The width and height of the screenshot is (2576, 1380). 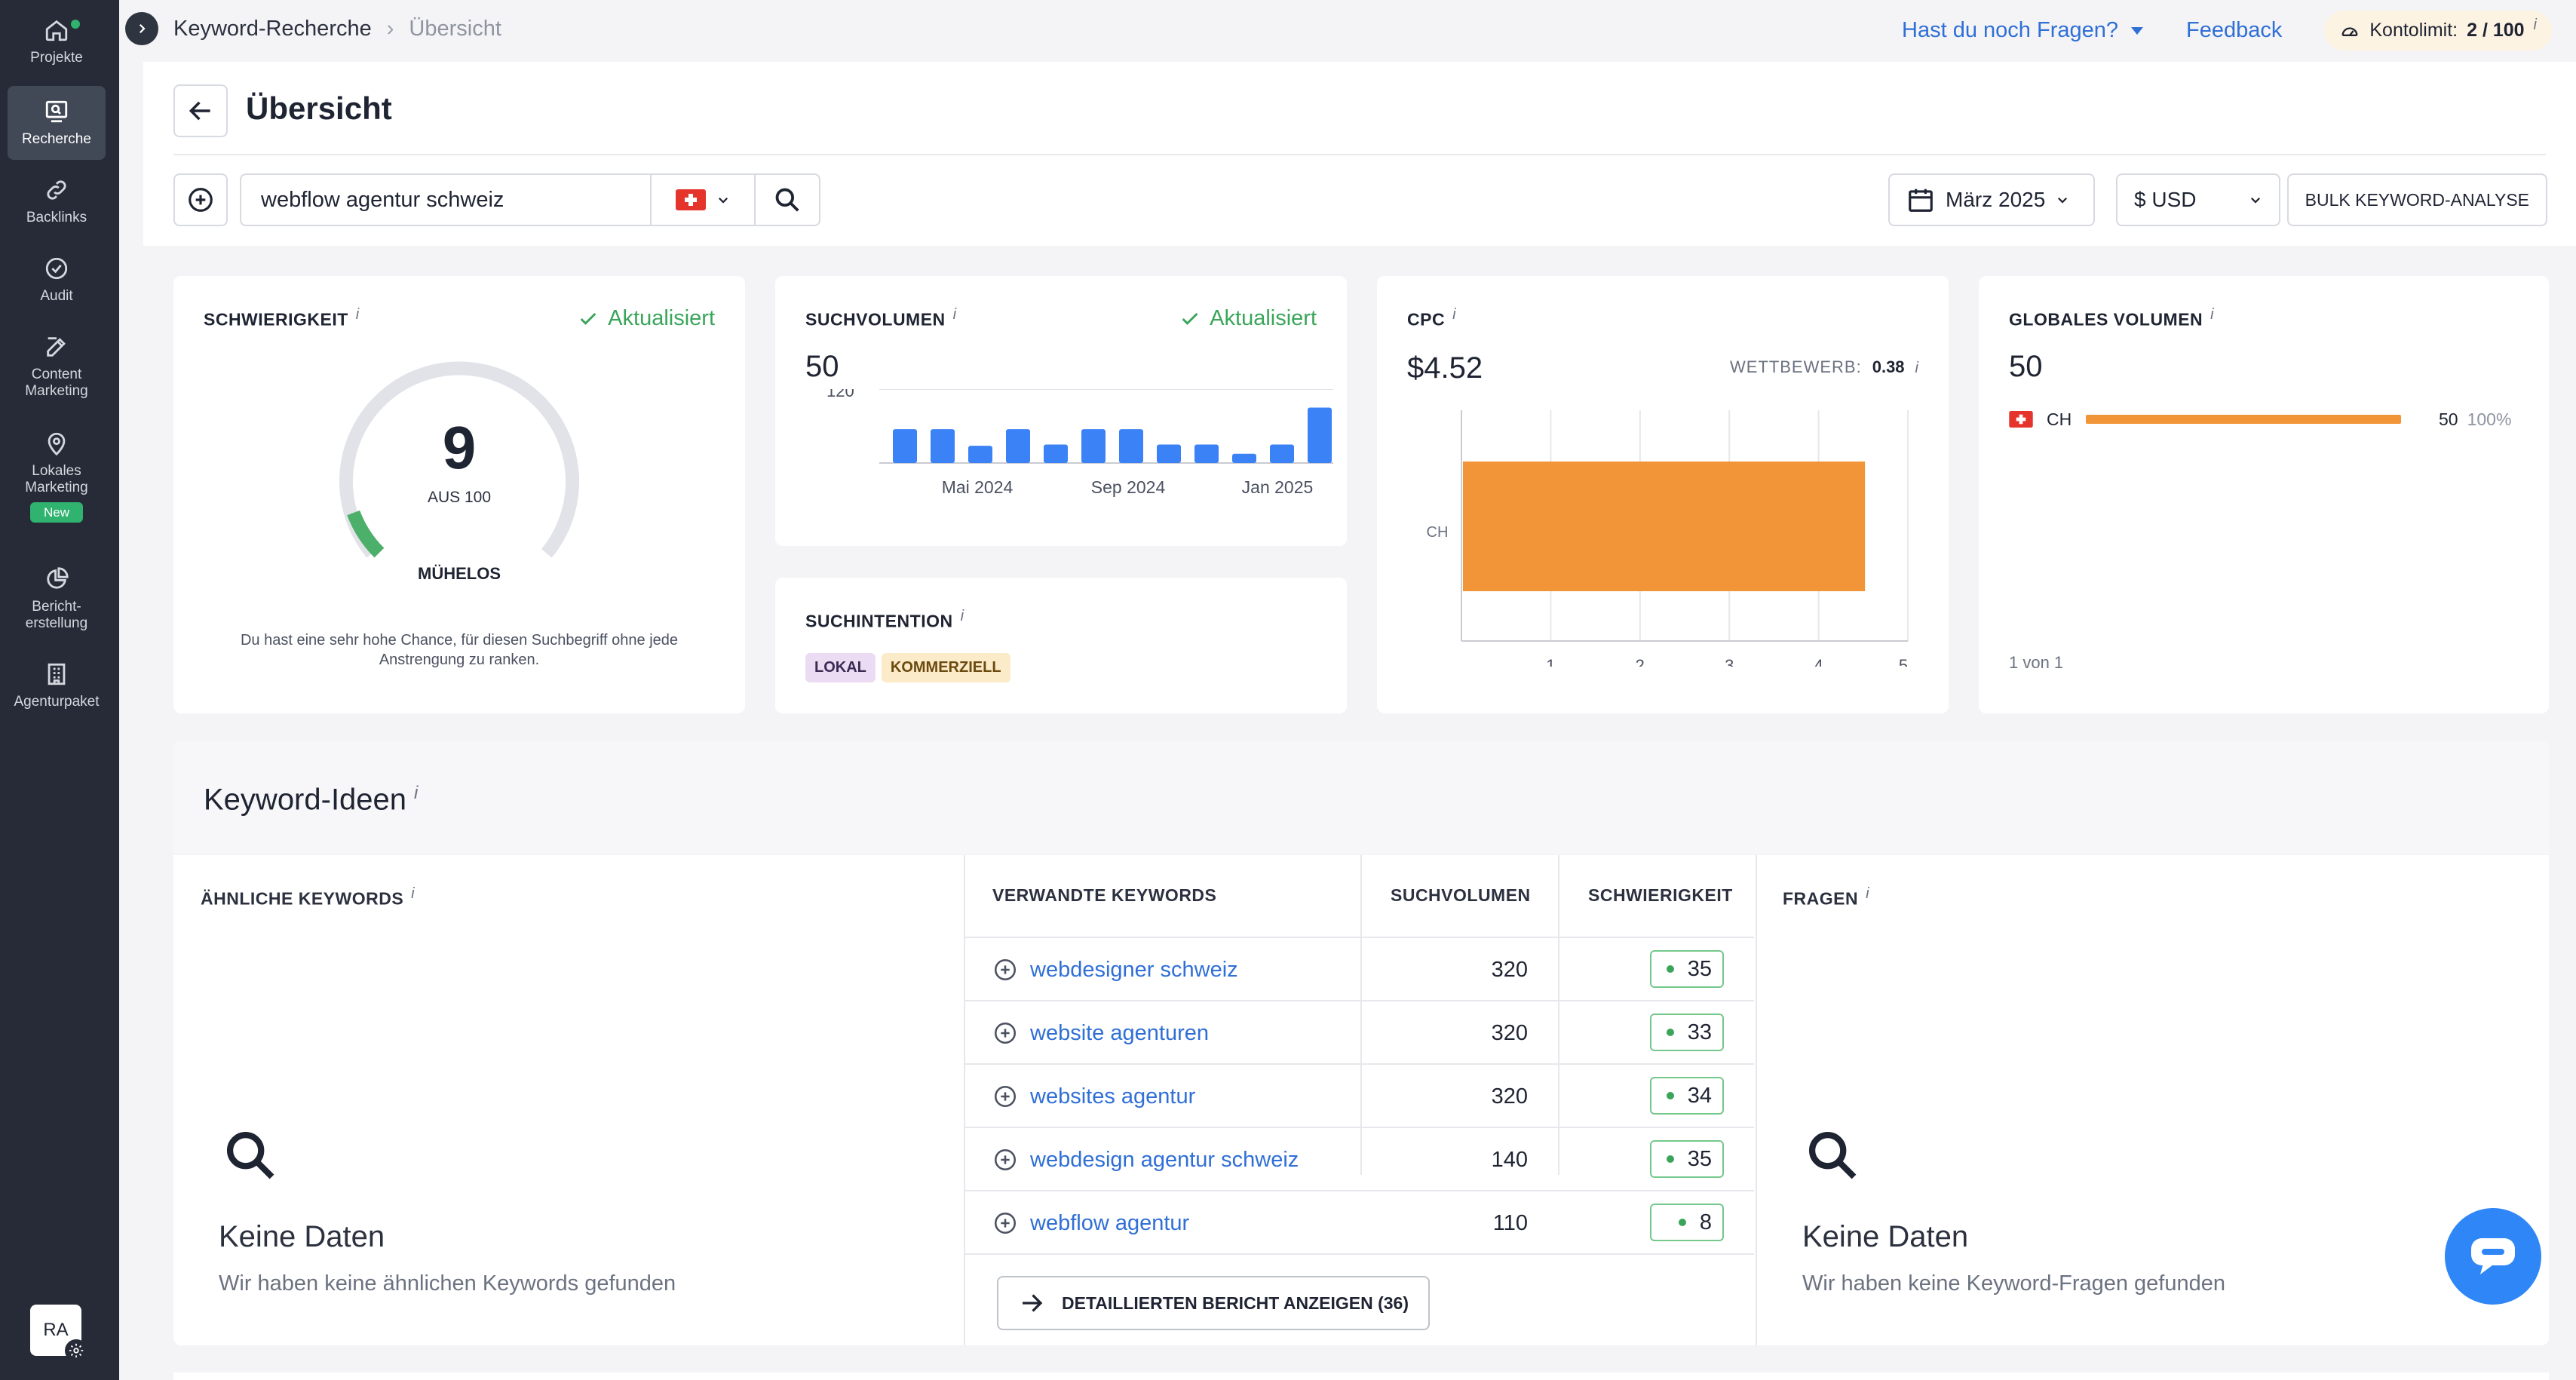 I want to click on difficulty-dot, so click(x=1670, y=1095).